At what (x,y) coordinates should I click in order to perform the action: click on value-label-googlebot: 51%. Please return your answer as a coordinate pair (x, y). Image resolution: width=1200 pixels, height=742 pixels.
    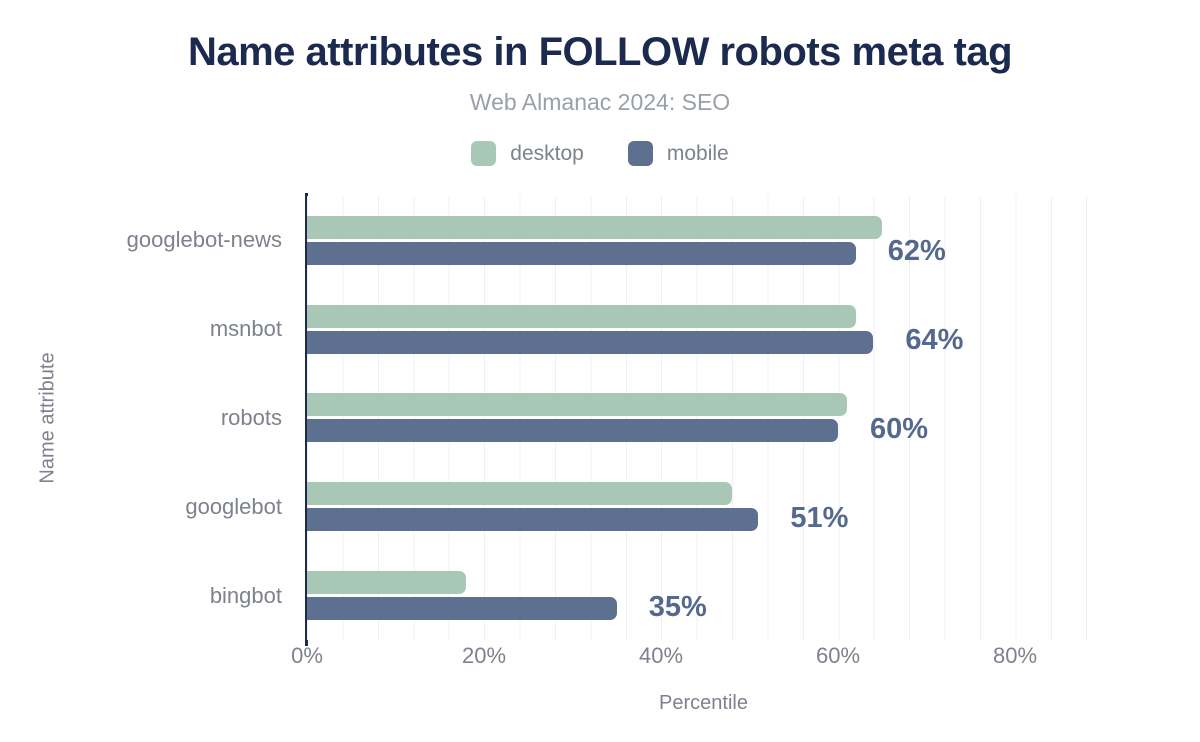
    Looking at the image, I should click on (819, 517).